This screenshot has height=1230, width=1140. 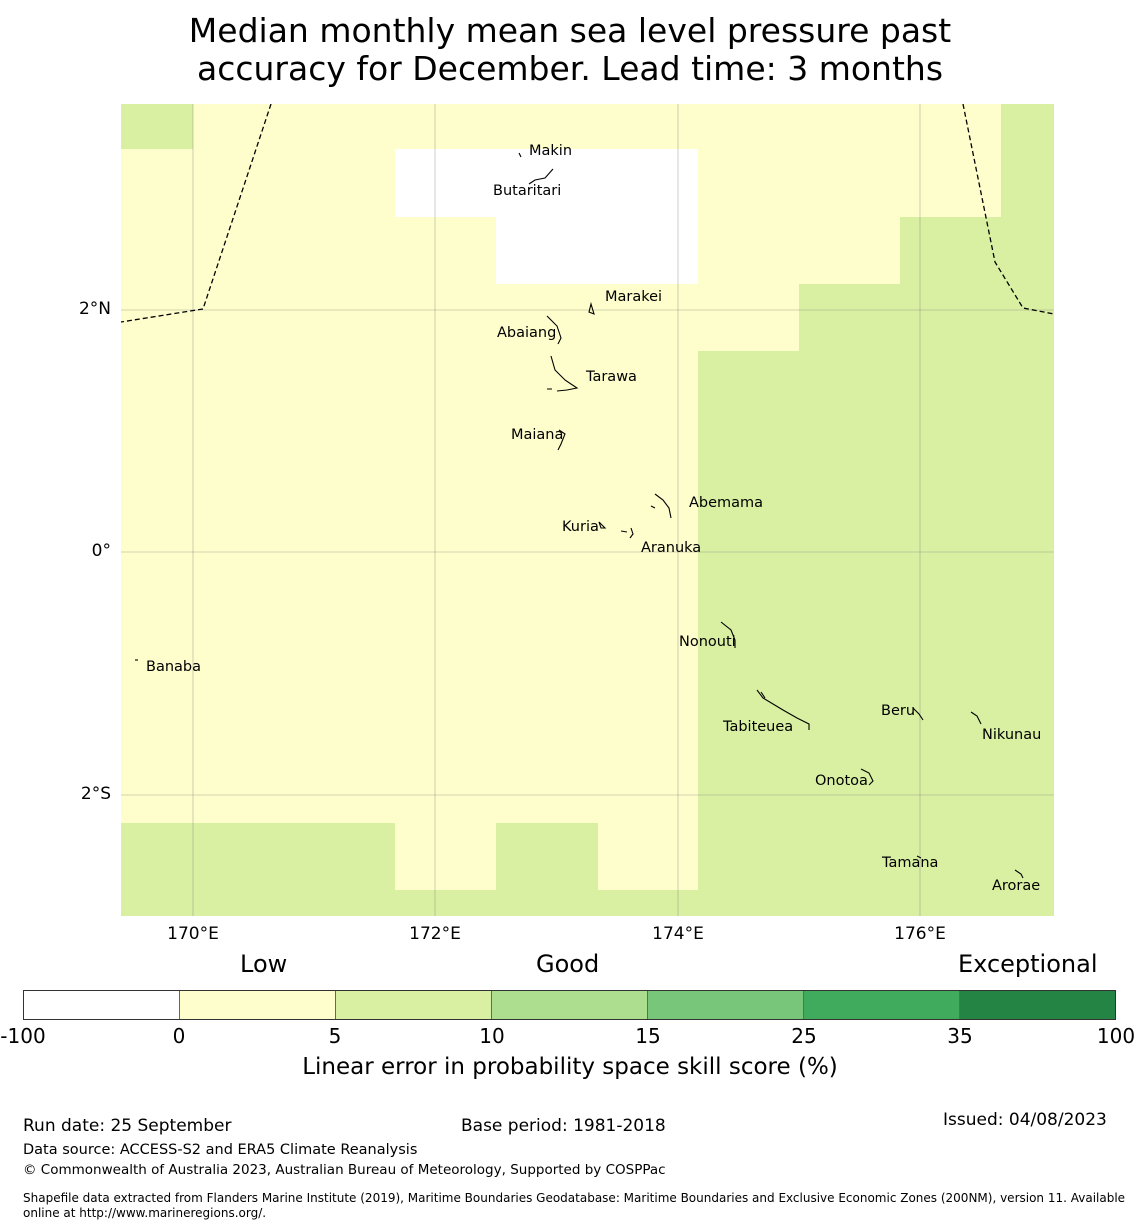 I want to click on colorbar-category-good: Good, so click(x=568, y=964).